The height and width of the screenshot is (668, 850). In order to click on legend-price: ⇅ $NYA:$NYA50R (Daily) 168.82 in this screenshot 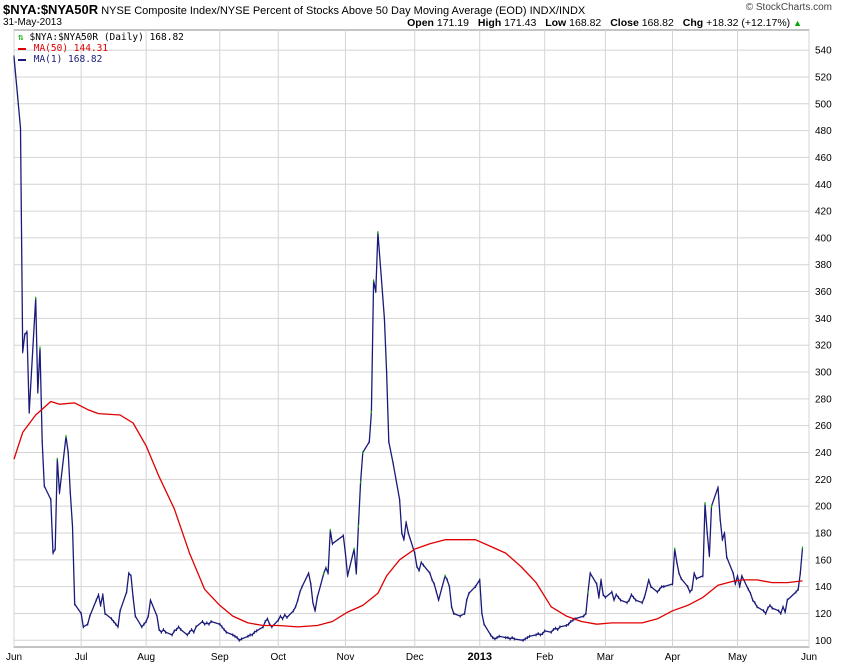, I will do `click(101, 37)`.